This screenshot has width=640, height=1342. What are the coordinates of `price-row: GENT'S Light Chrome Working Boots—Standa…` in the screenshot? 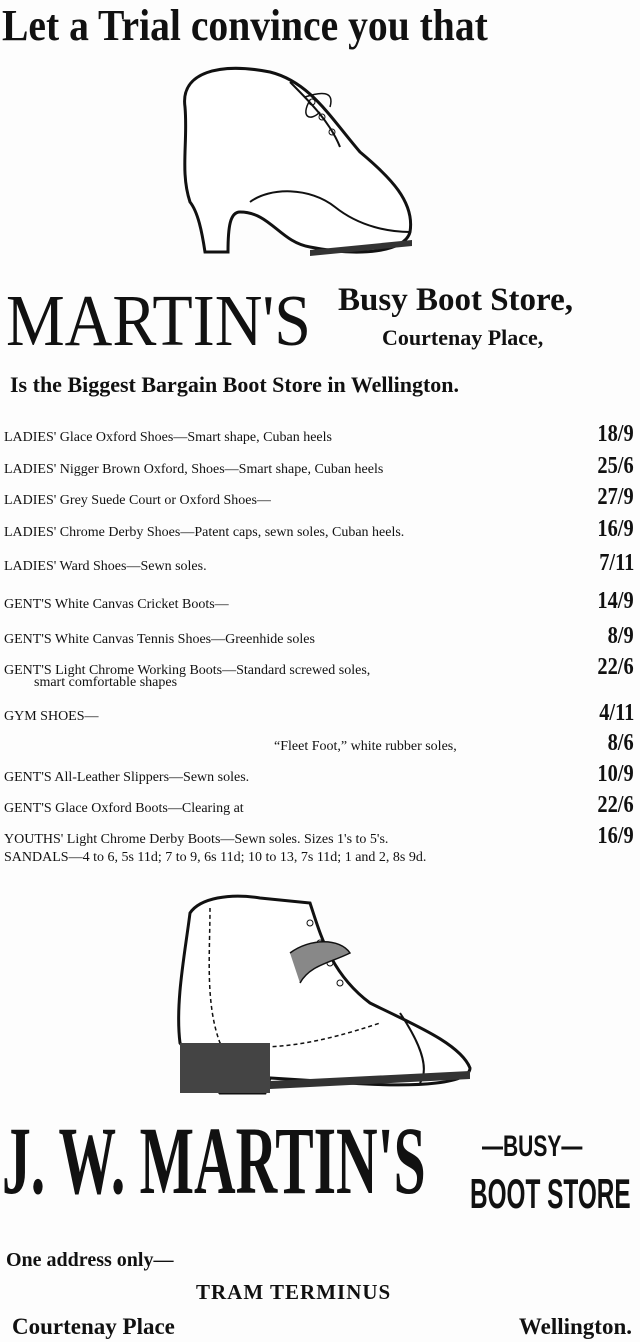 It's located at (319, 670).